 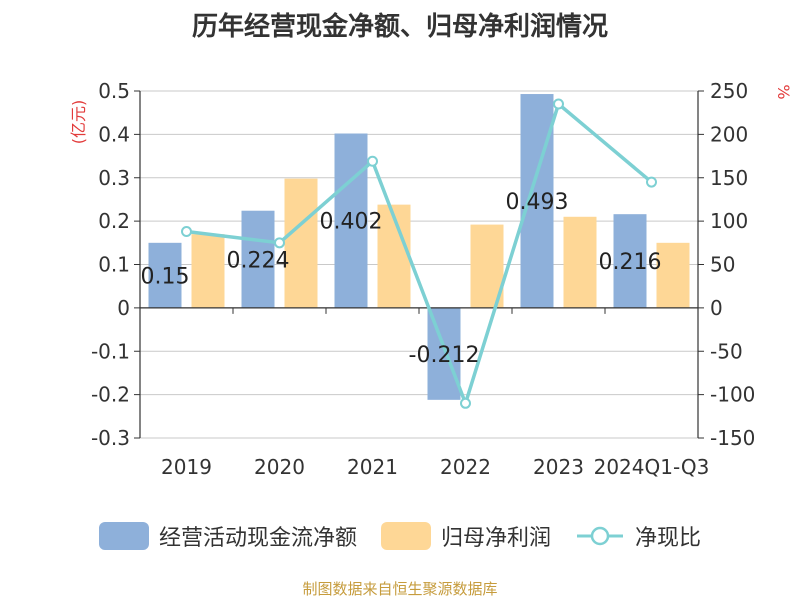 I want to click on legend-item-net-profit: 归母净利润, so click(x=465, y=536).